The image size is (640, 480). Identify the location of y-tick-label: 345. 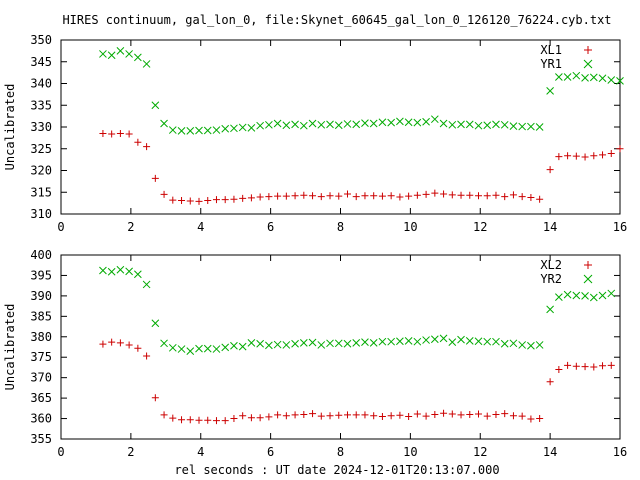
(41, 62).